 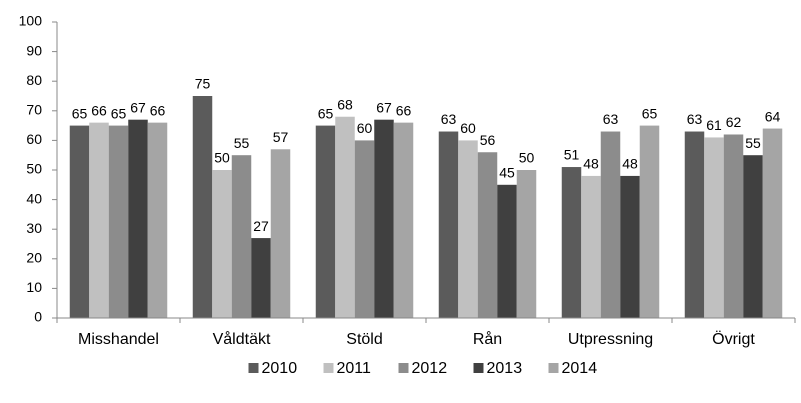 I want to click on x-tick-label: Övrigt, so click(x=733, y=339).